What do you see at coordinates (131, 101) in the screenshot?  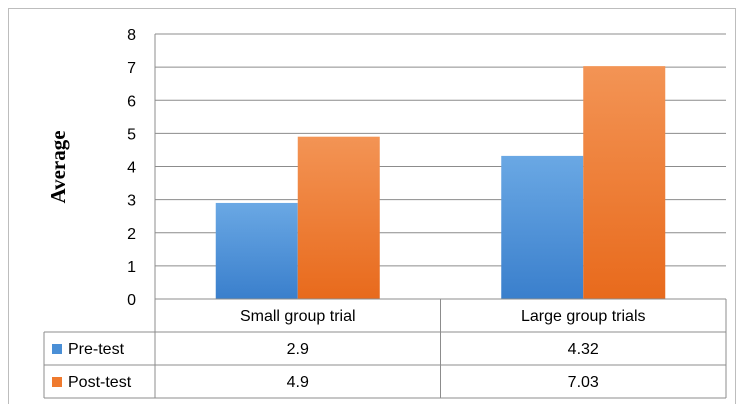 I see `y-tick-label: 6` at bounding box center [131, 101].